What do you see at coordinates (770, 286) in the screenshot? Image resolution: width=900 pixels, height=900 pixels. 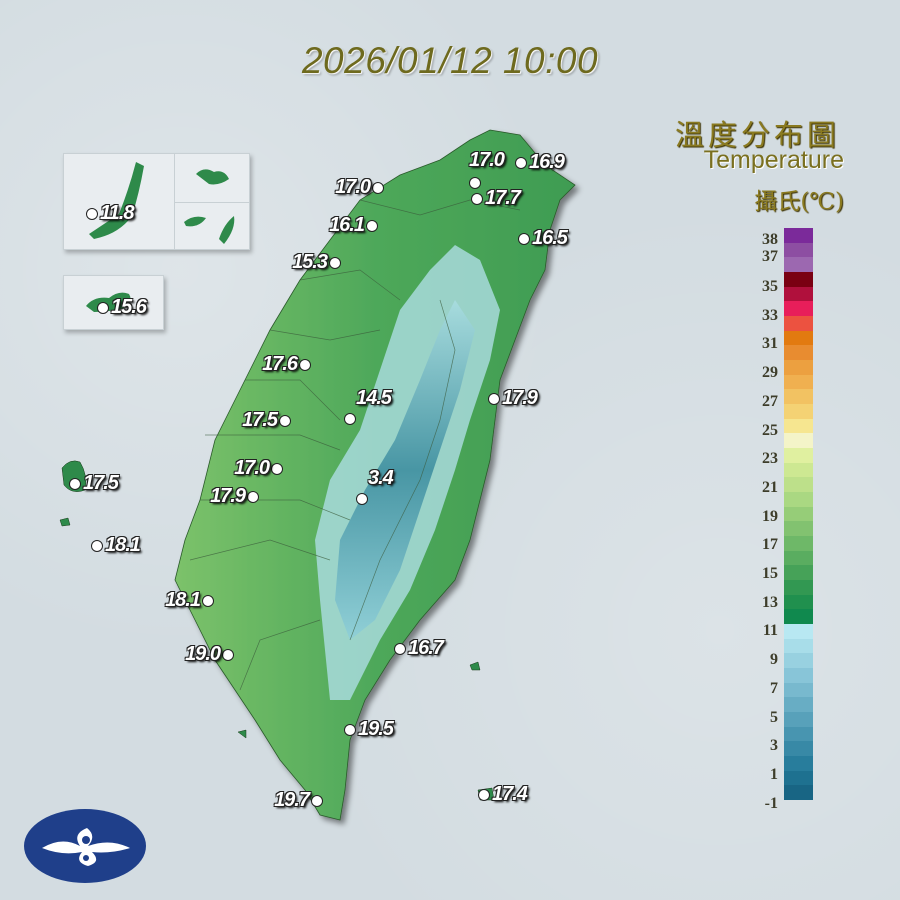 I see `colorbar-tick-label: 35` at bounding box center [770, 286].